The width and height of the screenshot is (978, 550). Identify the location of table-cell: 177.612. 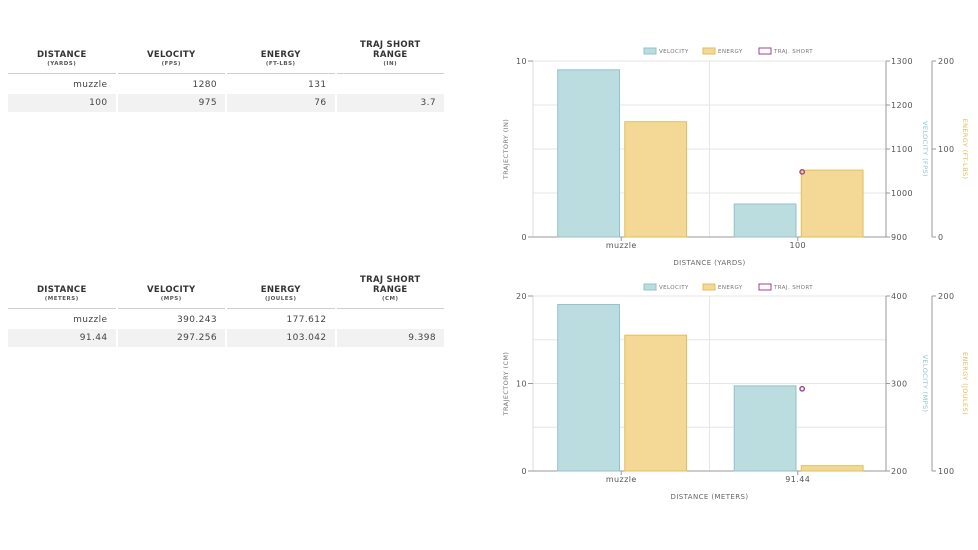
(306, 320).